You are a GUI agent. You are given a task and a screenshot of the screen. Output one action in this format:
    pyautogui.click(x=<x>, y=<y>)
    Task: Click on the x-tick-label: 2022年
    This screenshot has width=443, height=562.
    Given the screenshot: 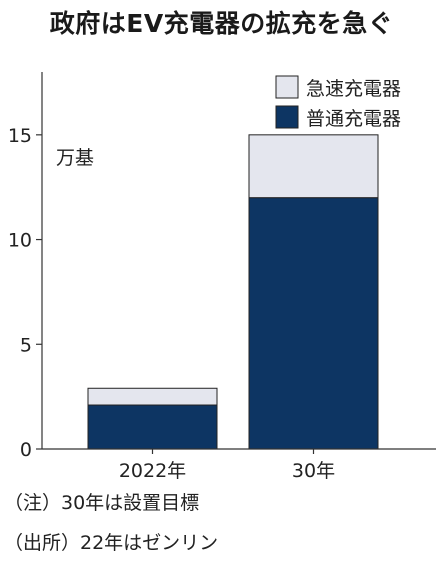 What is the action you would take?
    pyautogui.click(x=152, y=471)
    